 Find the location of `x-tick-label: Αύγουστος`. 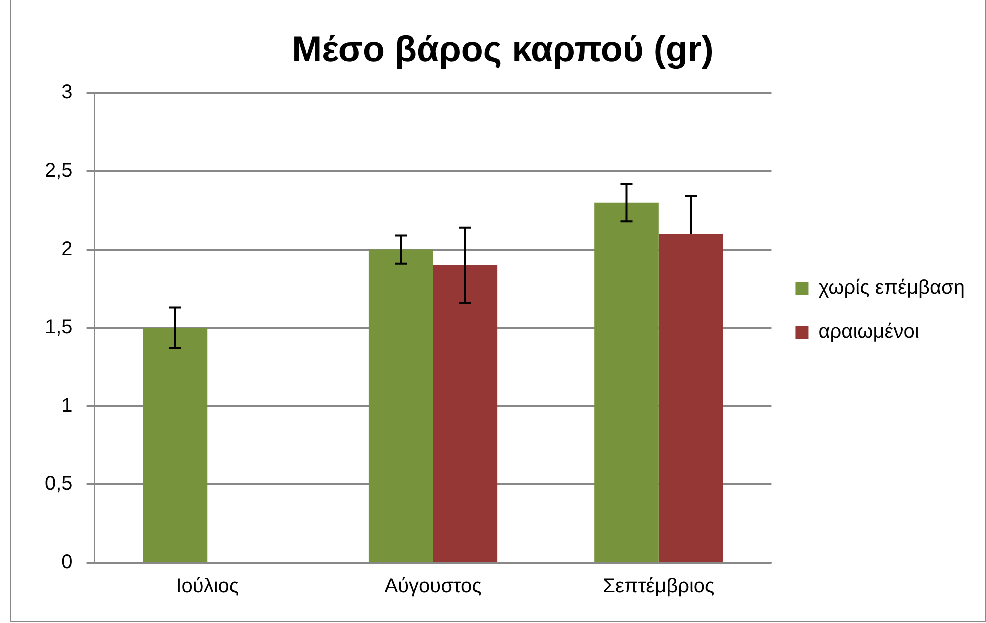

x-tick-label: Αύγουστος is located at coordinates (433, 587).